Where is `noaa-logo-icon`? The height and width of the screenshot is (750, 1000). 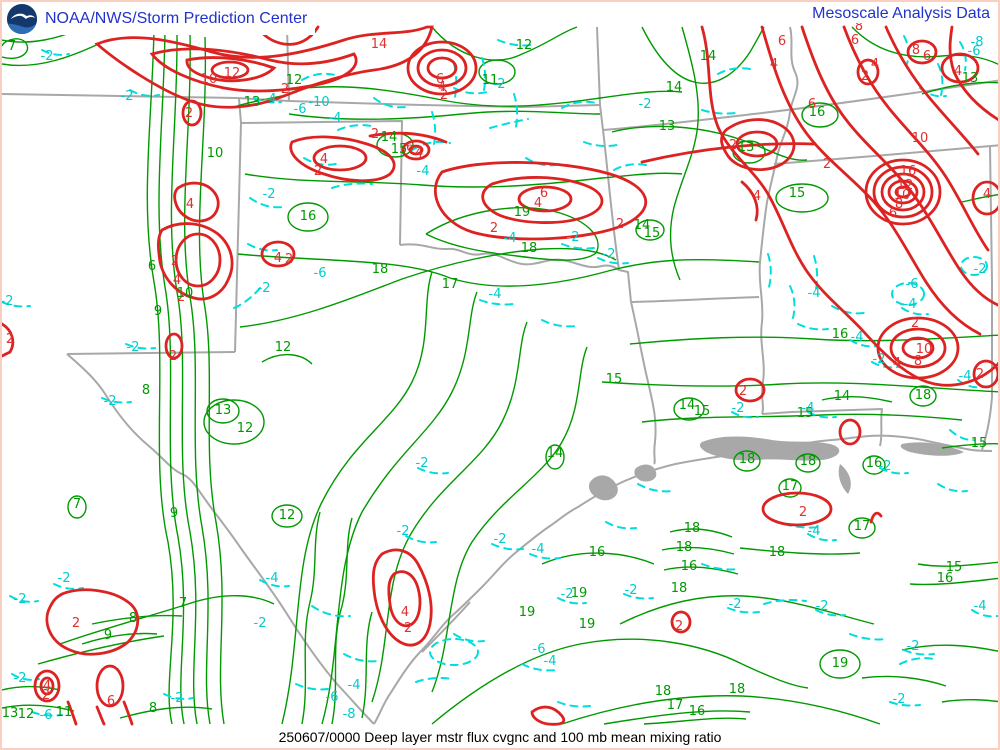
noaa-logo-icon is located at coordinates (22, 19).